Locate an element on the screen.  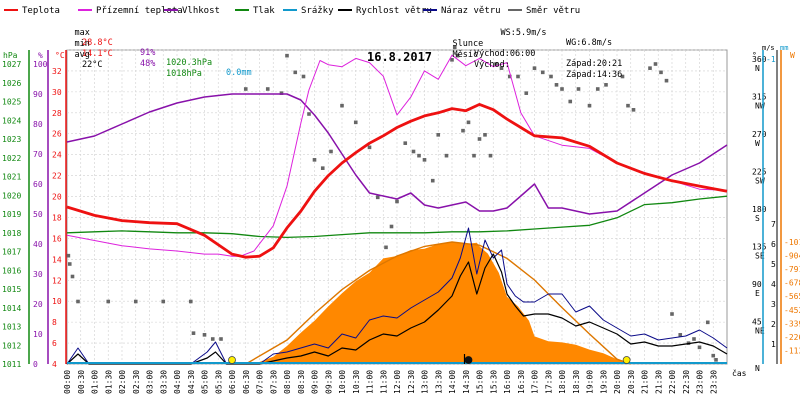
wm2-tick-label: -565 is located at coordinates (792, 296).